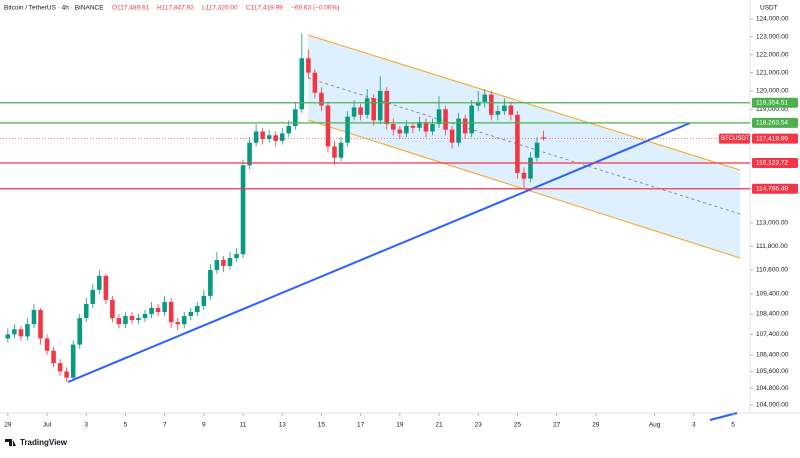 The height and width of the screenshot is (458, 800). I want to click on level-label: 116,123.72, so click(772, 163).